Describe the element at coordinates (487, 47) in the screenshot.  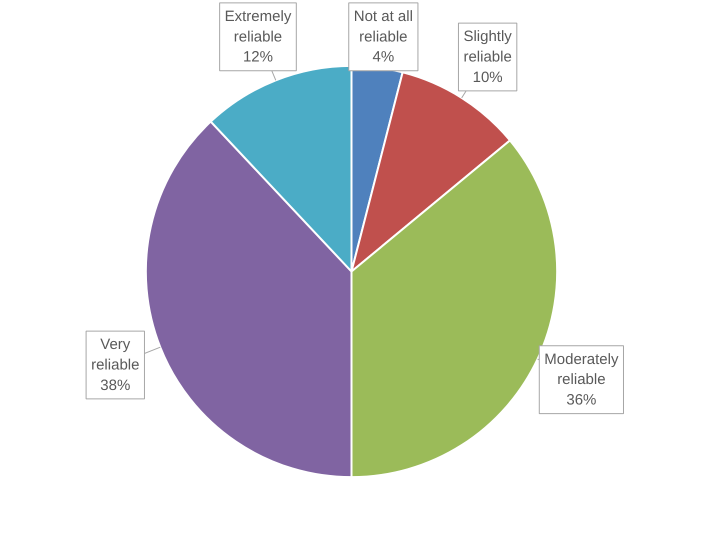
I see `slice-label: Slightly reliable` at that location.